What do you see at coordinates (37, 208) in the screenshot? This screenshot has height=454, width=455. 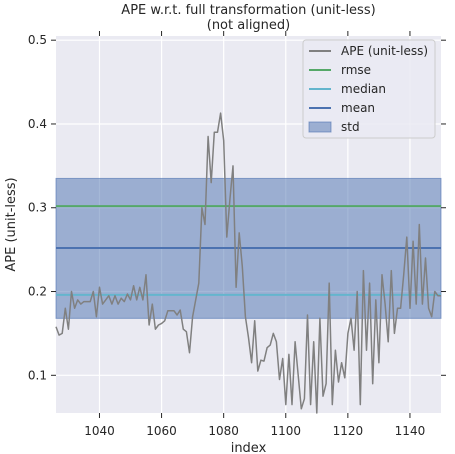 I see `y-tick-label: 0.3` at bounding box center [37, 208].